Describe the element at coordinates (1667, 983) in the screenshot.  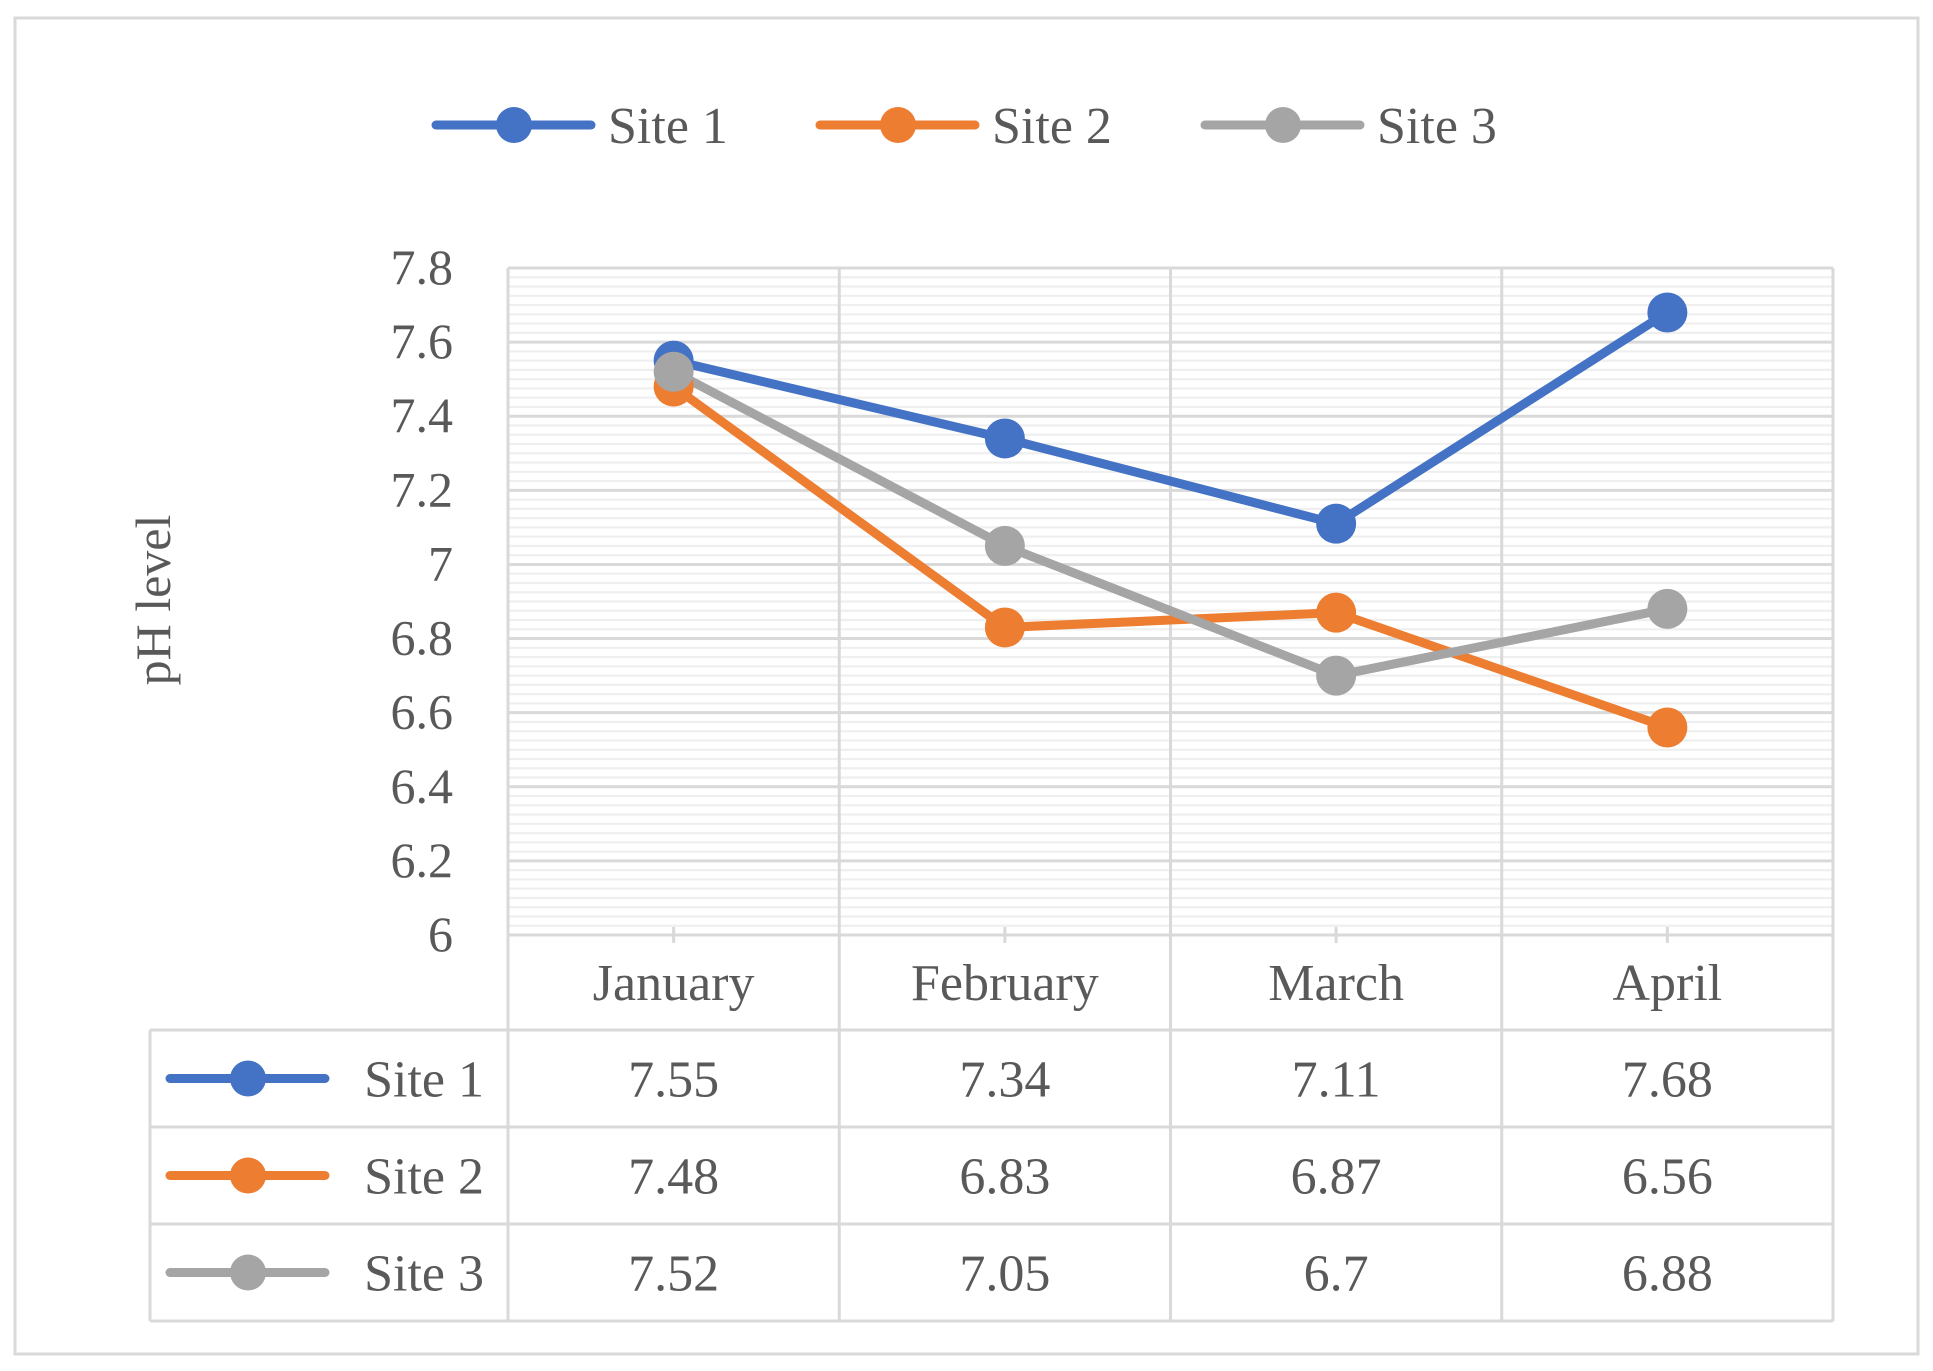
I see `x-category-label: April` at that location.